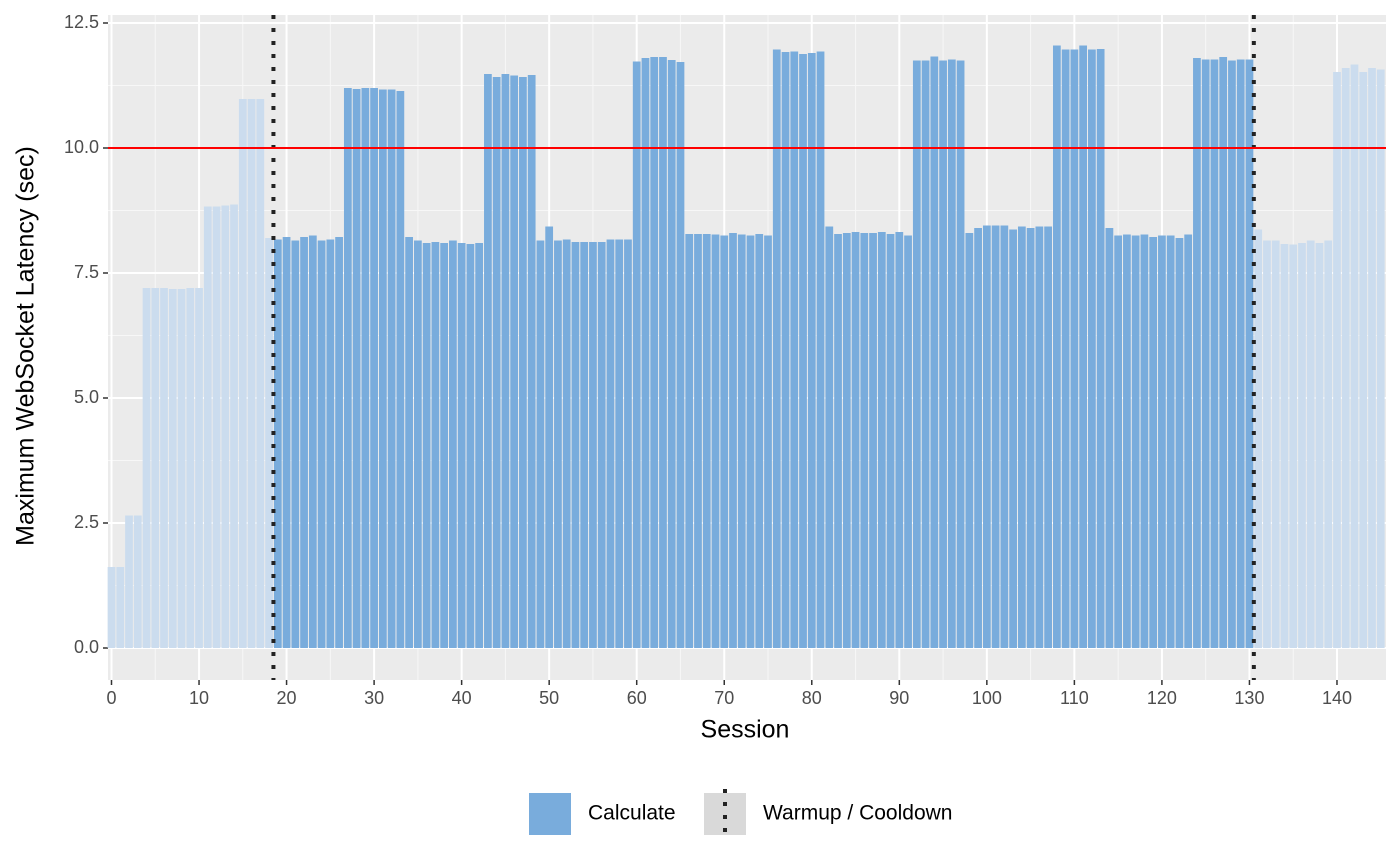 The image size is (1400, 866). Describe the element at coordinates (549, 698) in the screenshot. I see `x-tick-label: 50` at that location.